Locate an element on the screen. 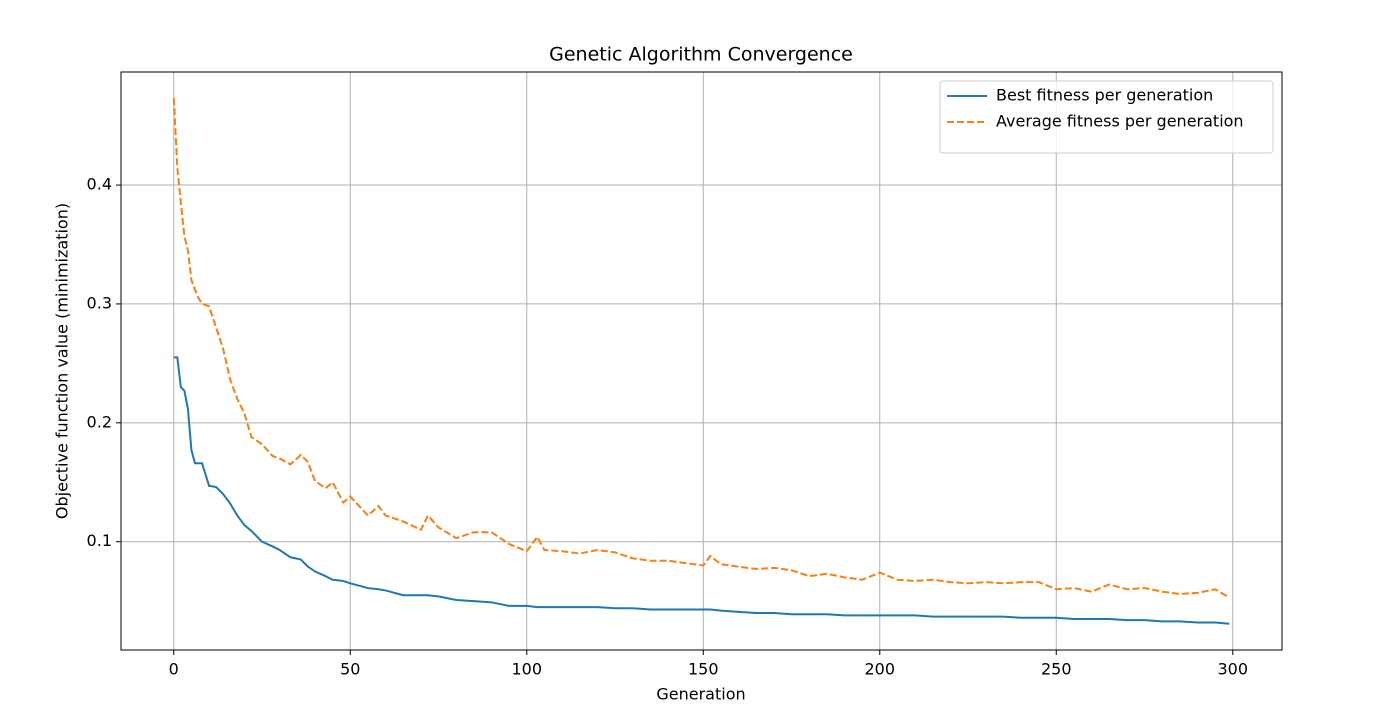  y-axis-label: Objective function value (minimization) is located at coordinates (62, 361).